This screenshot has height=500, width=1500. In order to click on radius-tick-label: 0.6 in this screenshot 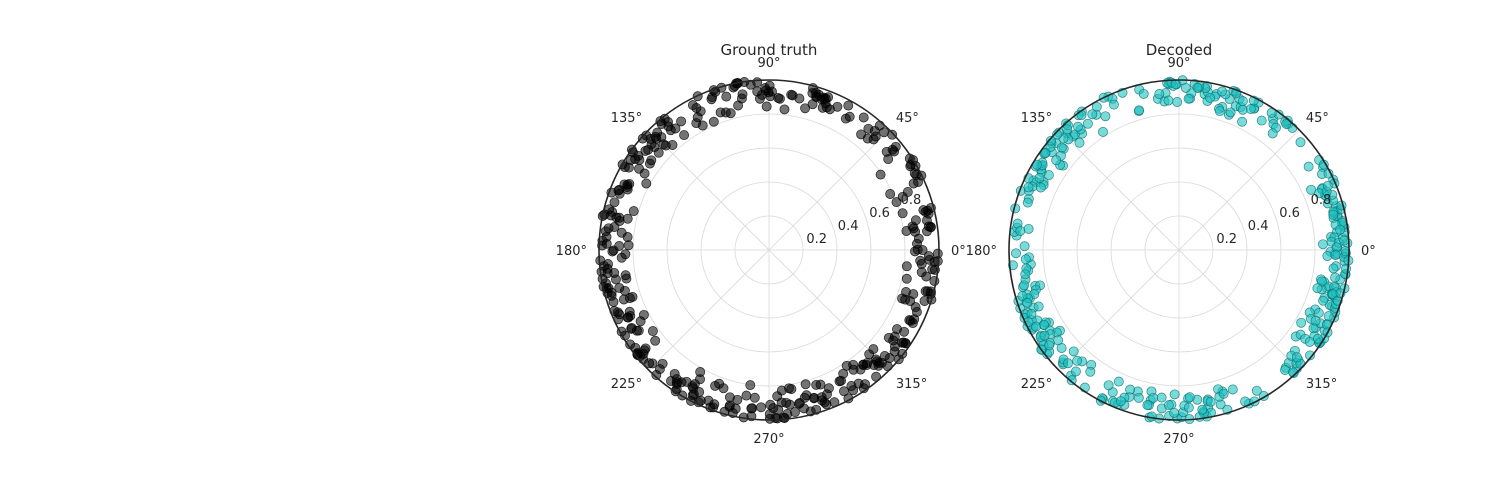, I will do `click(879, 213)`.